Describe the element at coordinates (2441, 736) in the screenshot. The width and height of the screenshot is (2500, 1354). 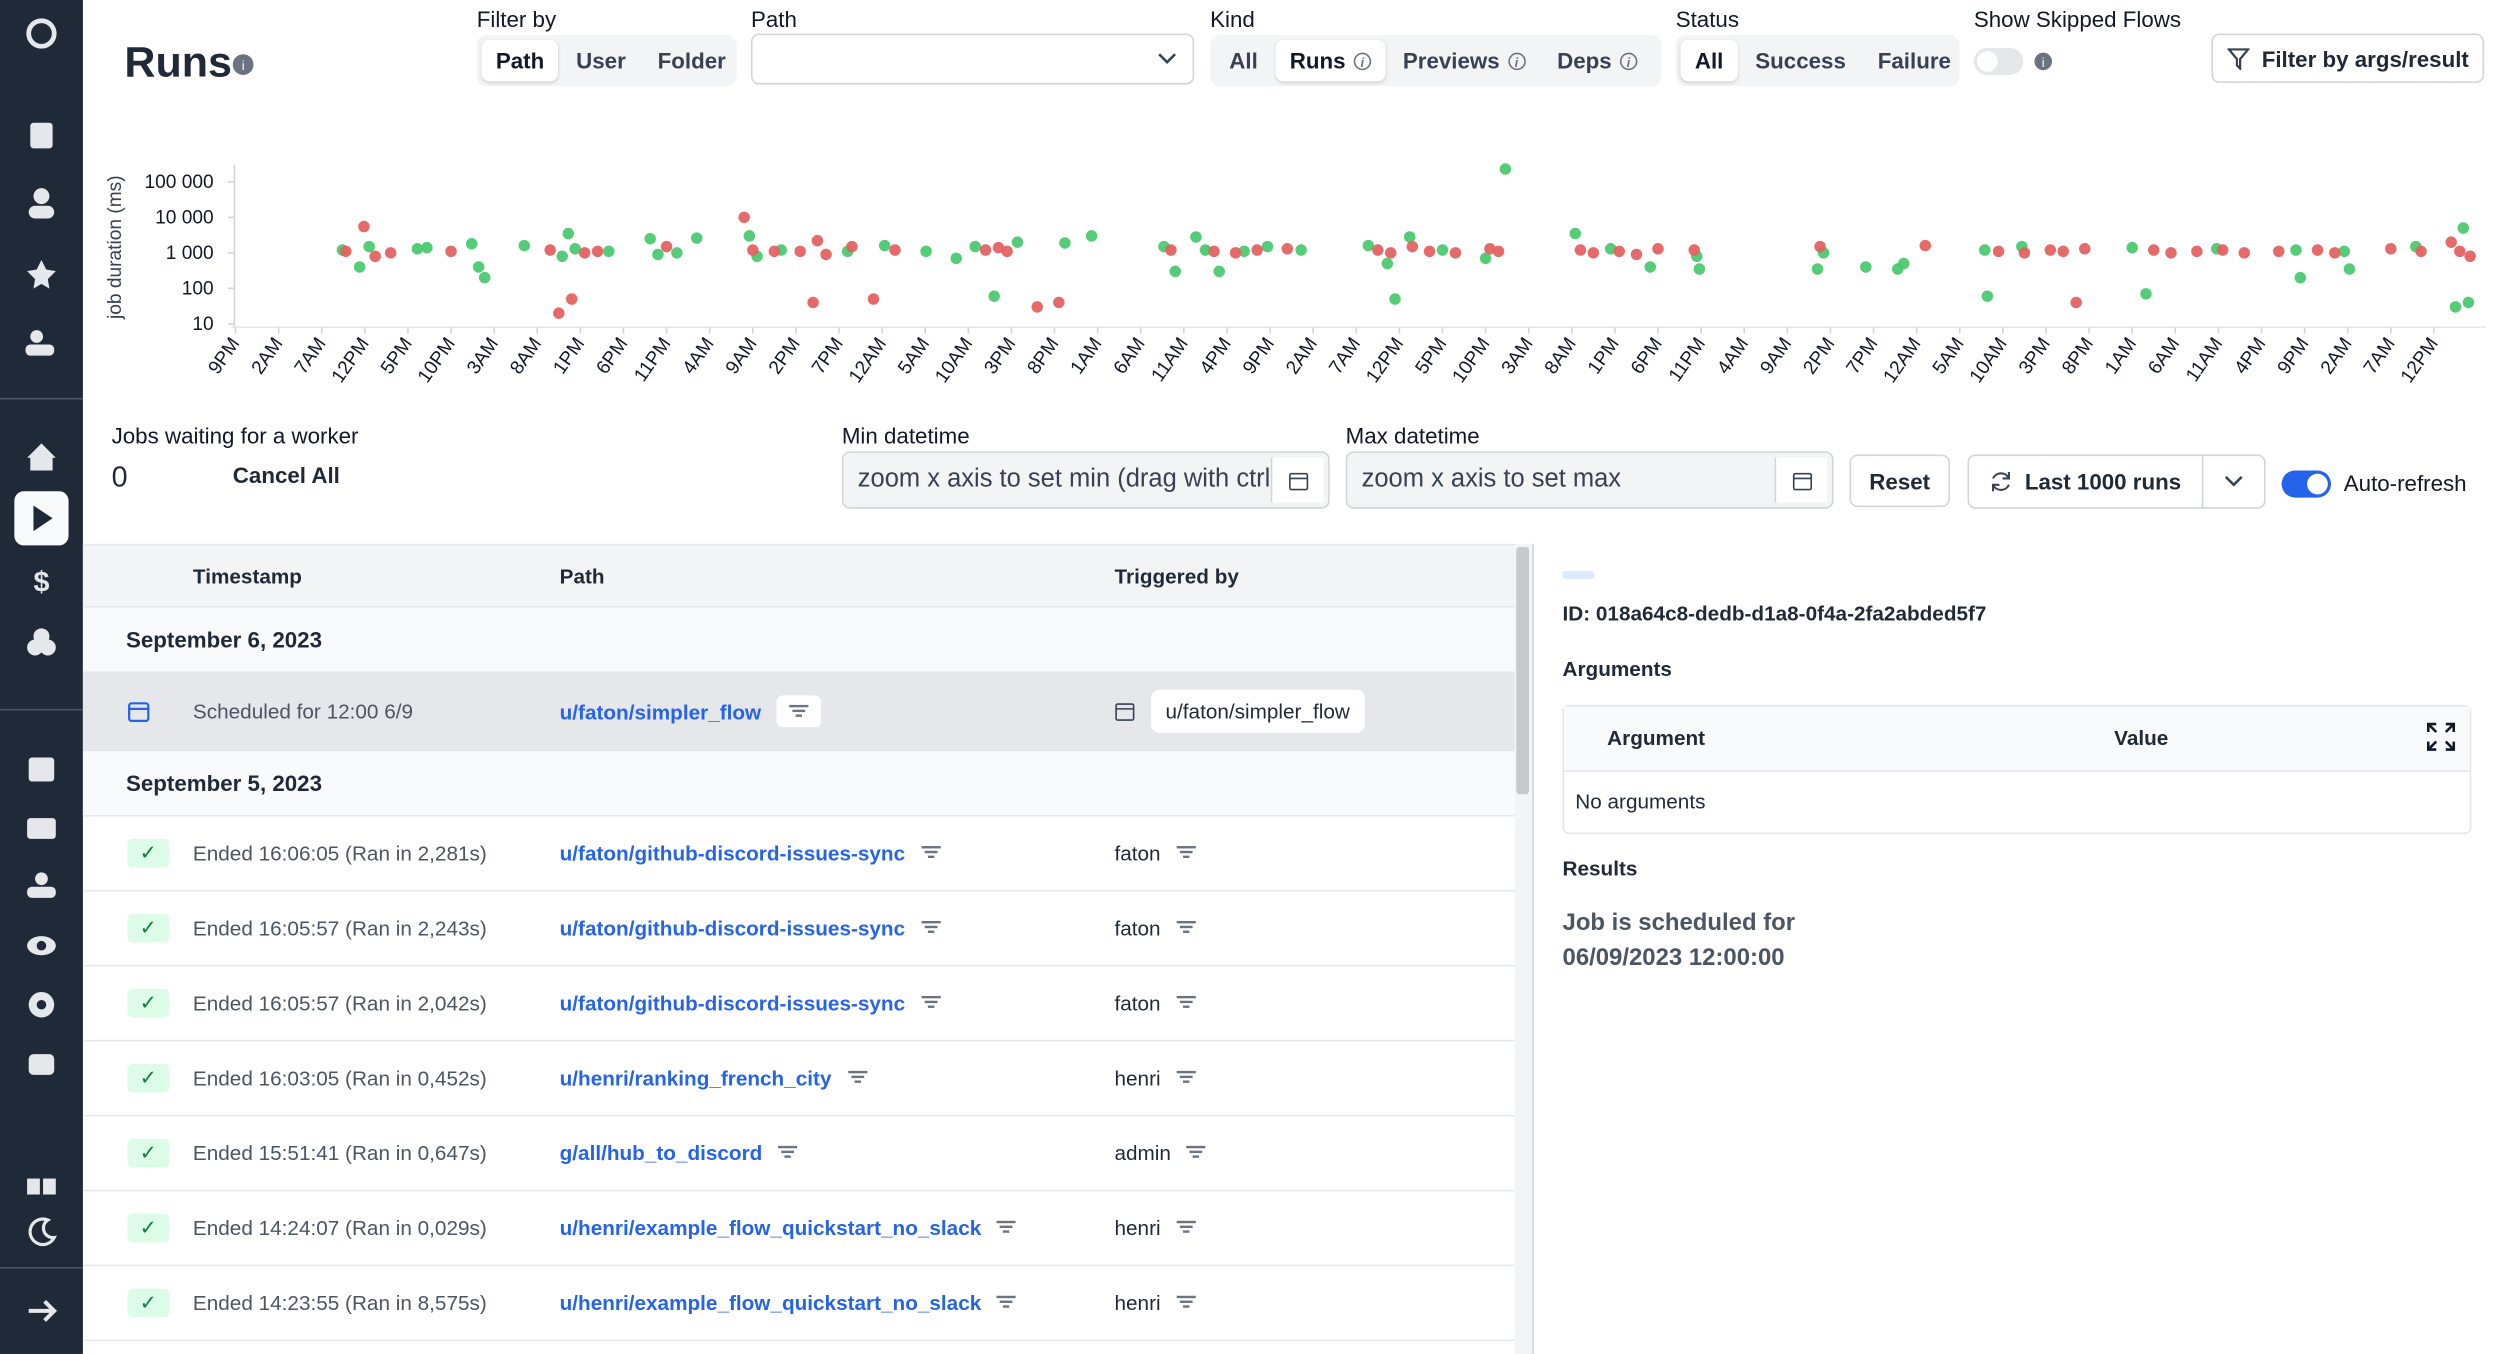
I see `expand-icon` at that location.